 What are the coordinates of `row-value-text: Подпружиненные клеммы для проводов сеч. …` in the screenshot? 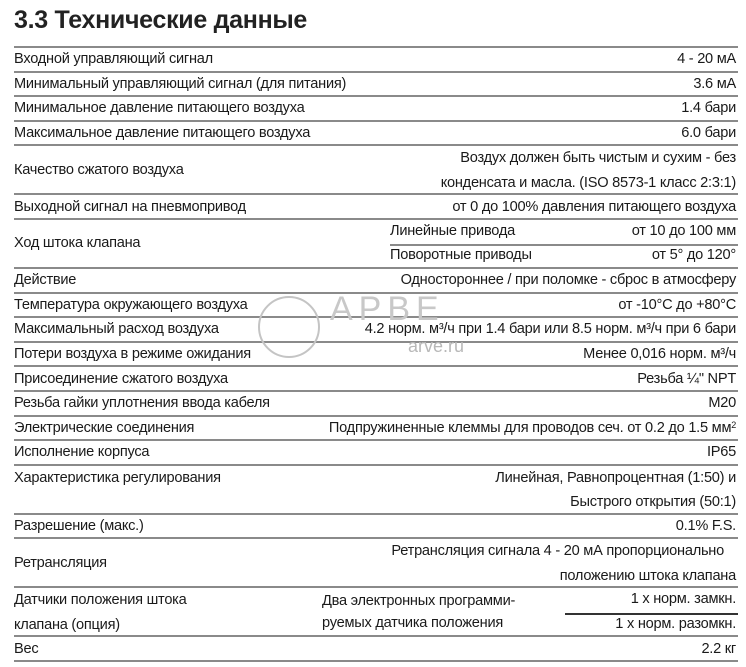 It's located at (530, 427).